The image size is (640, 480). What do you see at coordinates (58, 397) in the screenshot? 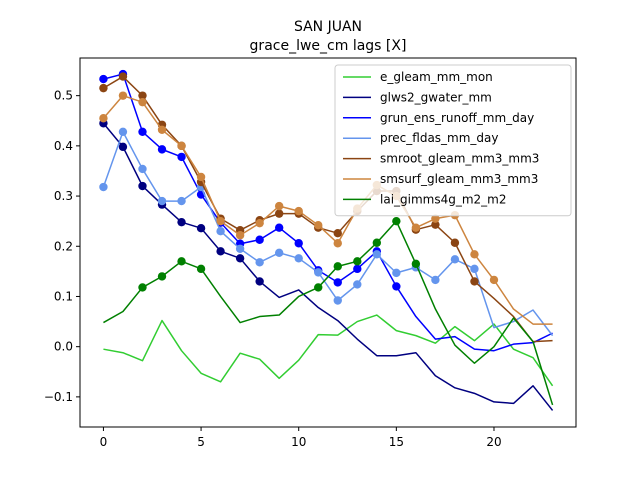
I see `y-tick-label: −0.1` at bounding box center [58, 397].